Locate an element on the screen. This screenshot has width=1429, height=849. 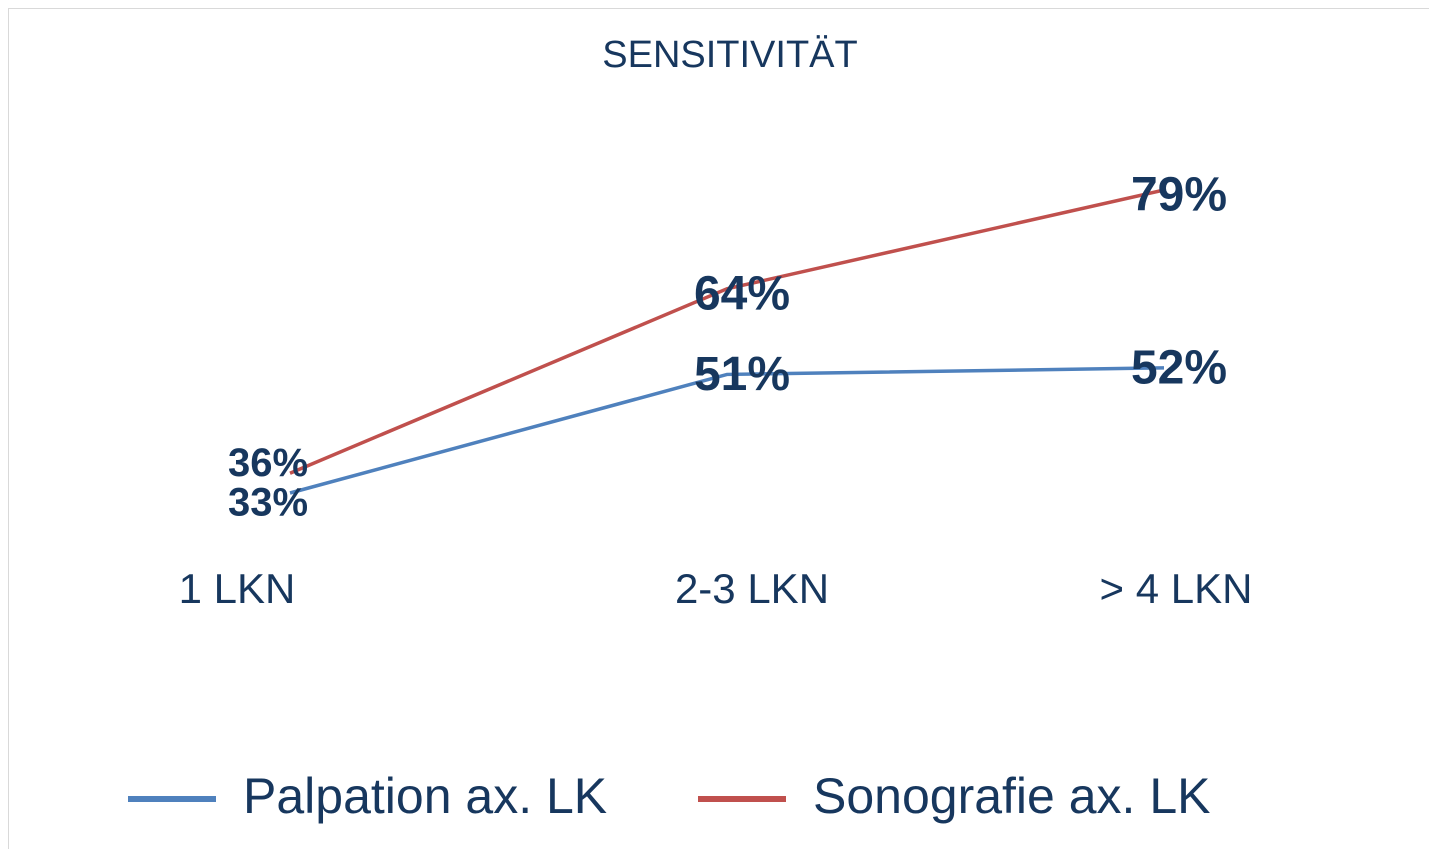
chart-title: SENSITIVITÄT is located at coordinates (729, 55).